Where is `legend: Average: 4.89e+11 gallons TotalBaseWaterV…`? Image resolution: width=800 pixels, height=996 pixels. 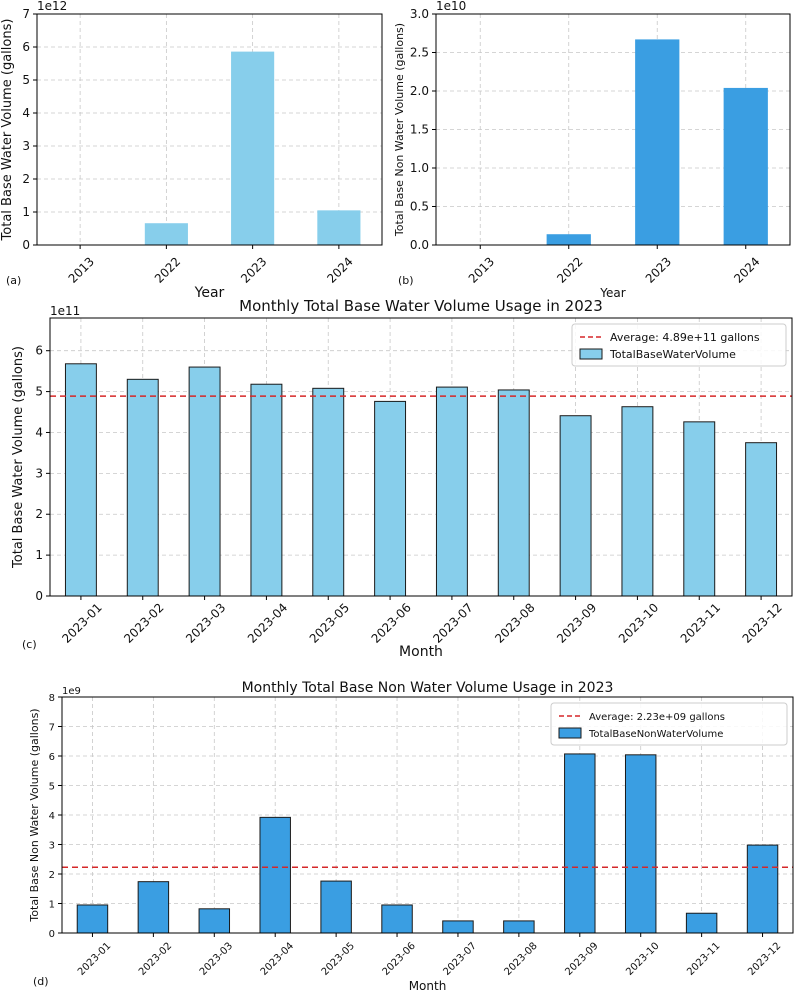
legend: Average: 4.89e+11 gallons TotalBaseWaterV… is located at coordinates (679, 345).